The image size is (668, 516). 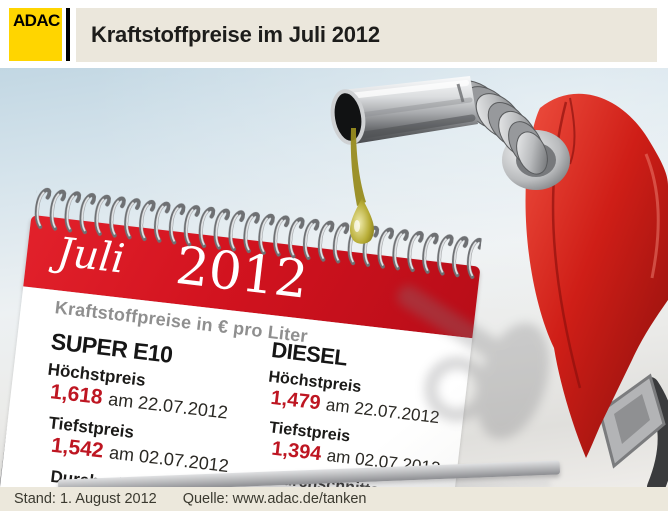 What do you see at coordinates (35, 34) in the screenshot?
I see `adac-logo: ADAC` at bounding box center [35, 34].